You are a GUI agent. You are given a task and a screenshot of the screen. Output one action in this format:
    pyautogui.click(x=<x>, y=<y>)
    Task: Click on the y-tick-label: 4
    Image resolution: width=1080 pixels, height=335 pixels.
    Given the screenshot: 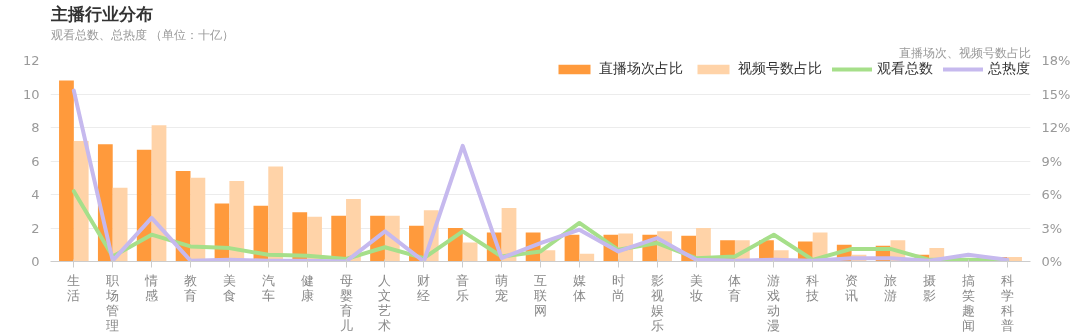 What is the action you would take?
    pyautogui.click(x=35, y=194)
    